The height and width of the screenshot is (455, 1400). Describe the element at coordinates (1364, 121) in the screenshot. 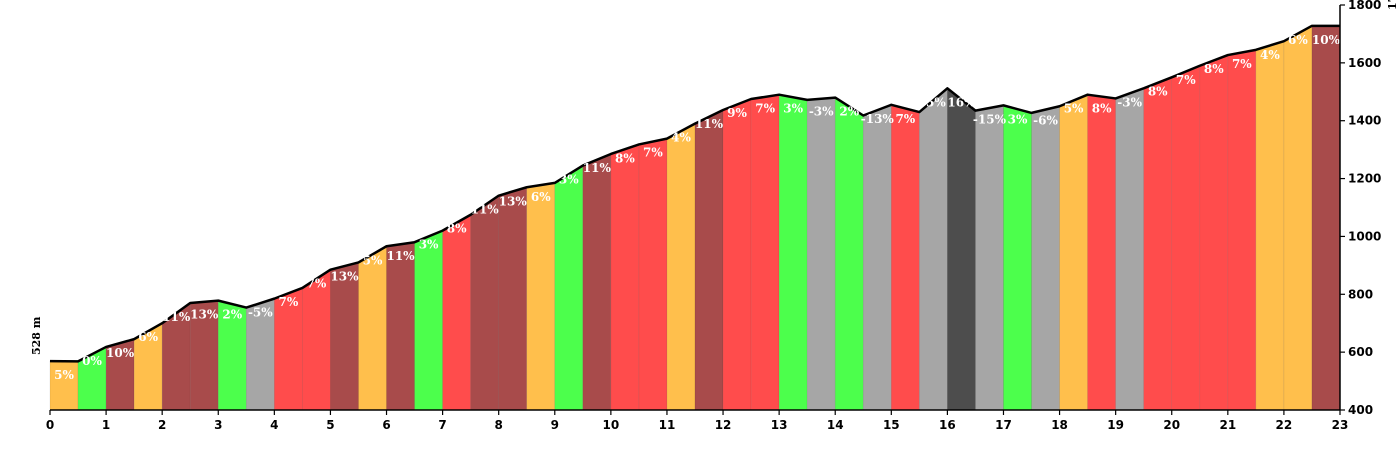

I see `y-tick-label: 1400` at that location.